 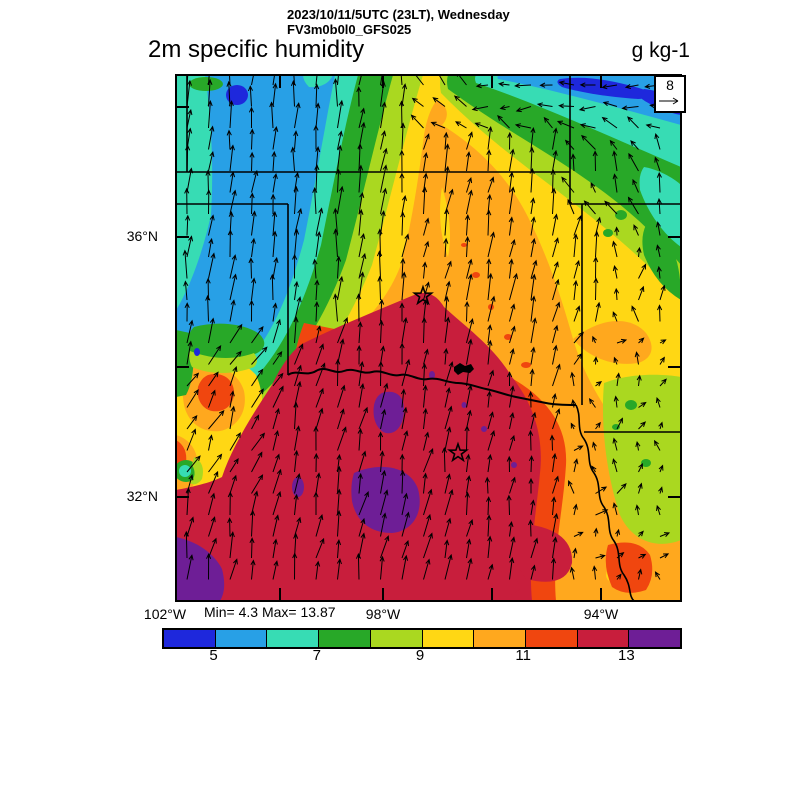 What do you see at coordinates (270, 612) in the screenshot?
I see `minmax-readout: Min= 4.3 Max= 13.87` at bounding box center [270, 612].